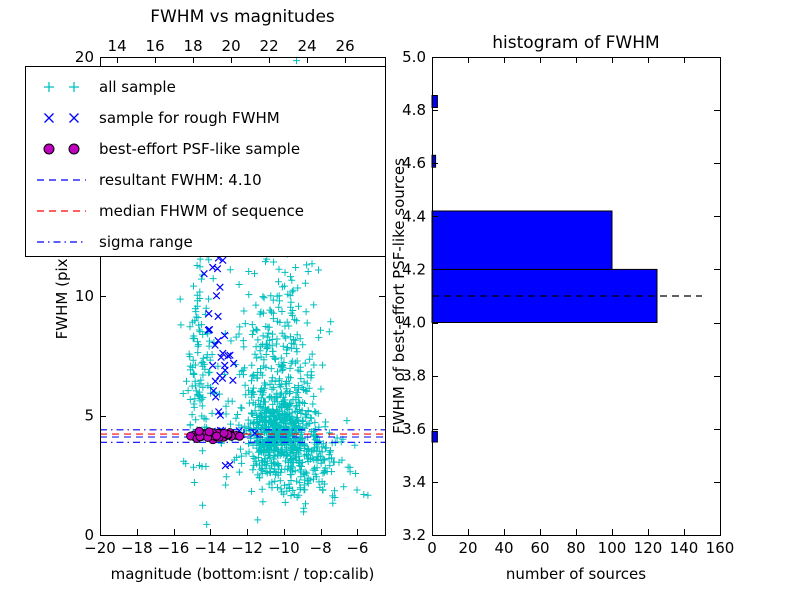  Describe the element at coordinates (62, 296) in the screenshot. I see `left-plot-ylabel: FWHM (pix)` at that location.